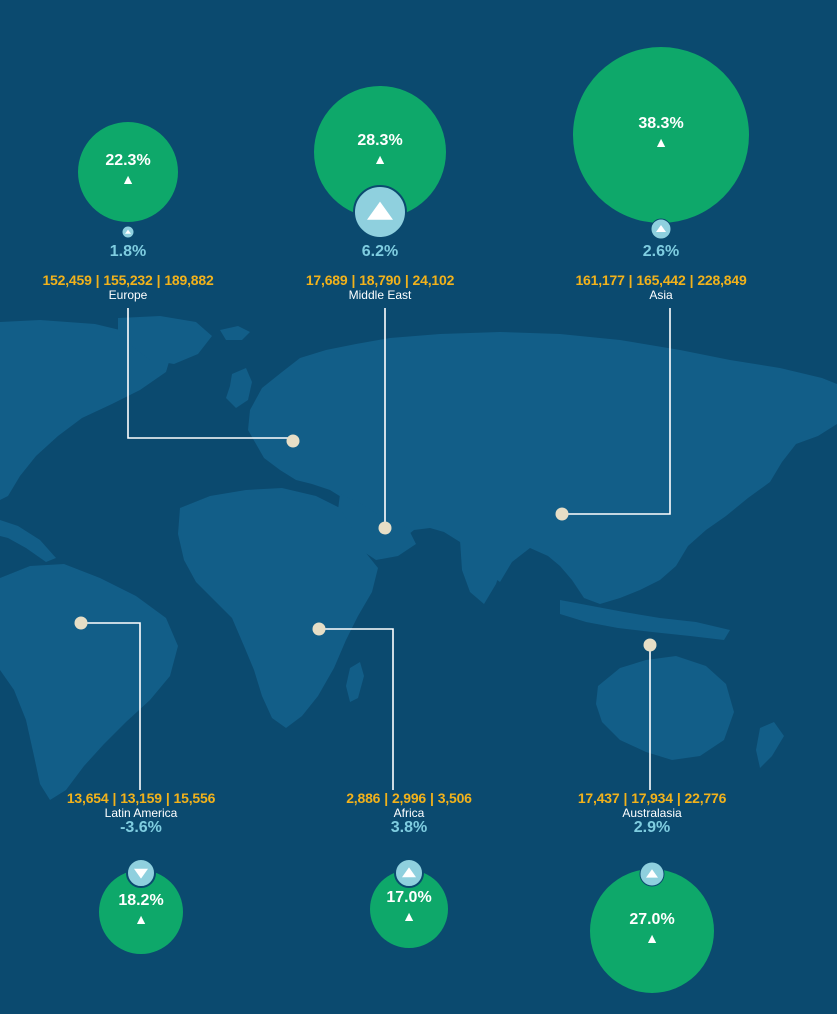 This screenshot has height=1014, width=837. I want to click on europe-stats: 152,459 | 155,232 | 189,882, so click(134, 280).